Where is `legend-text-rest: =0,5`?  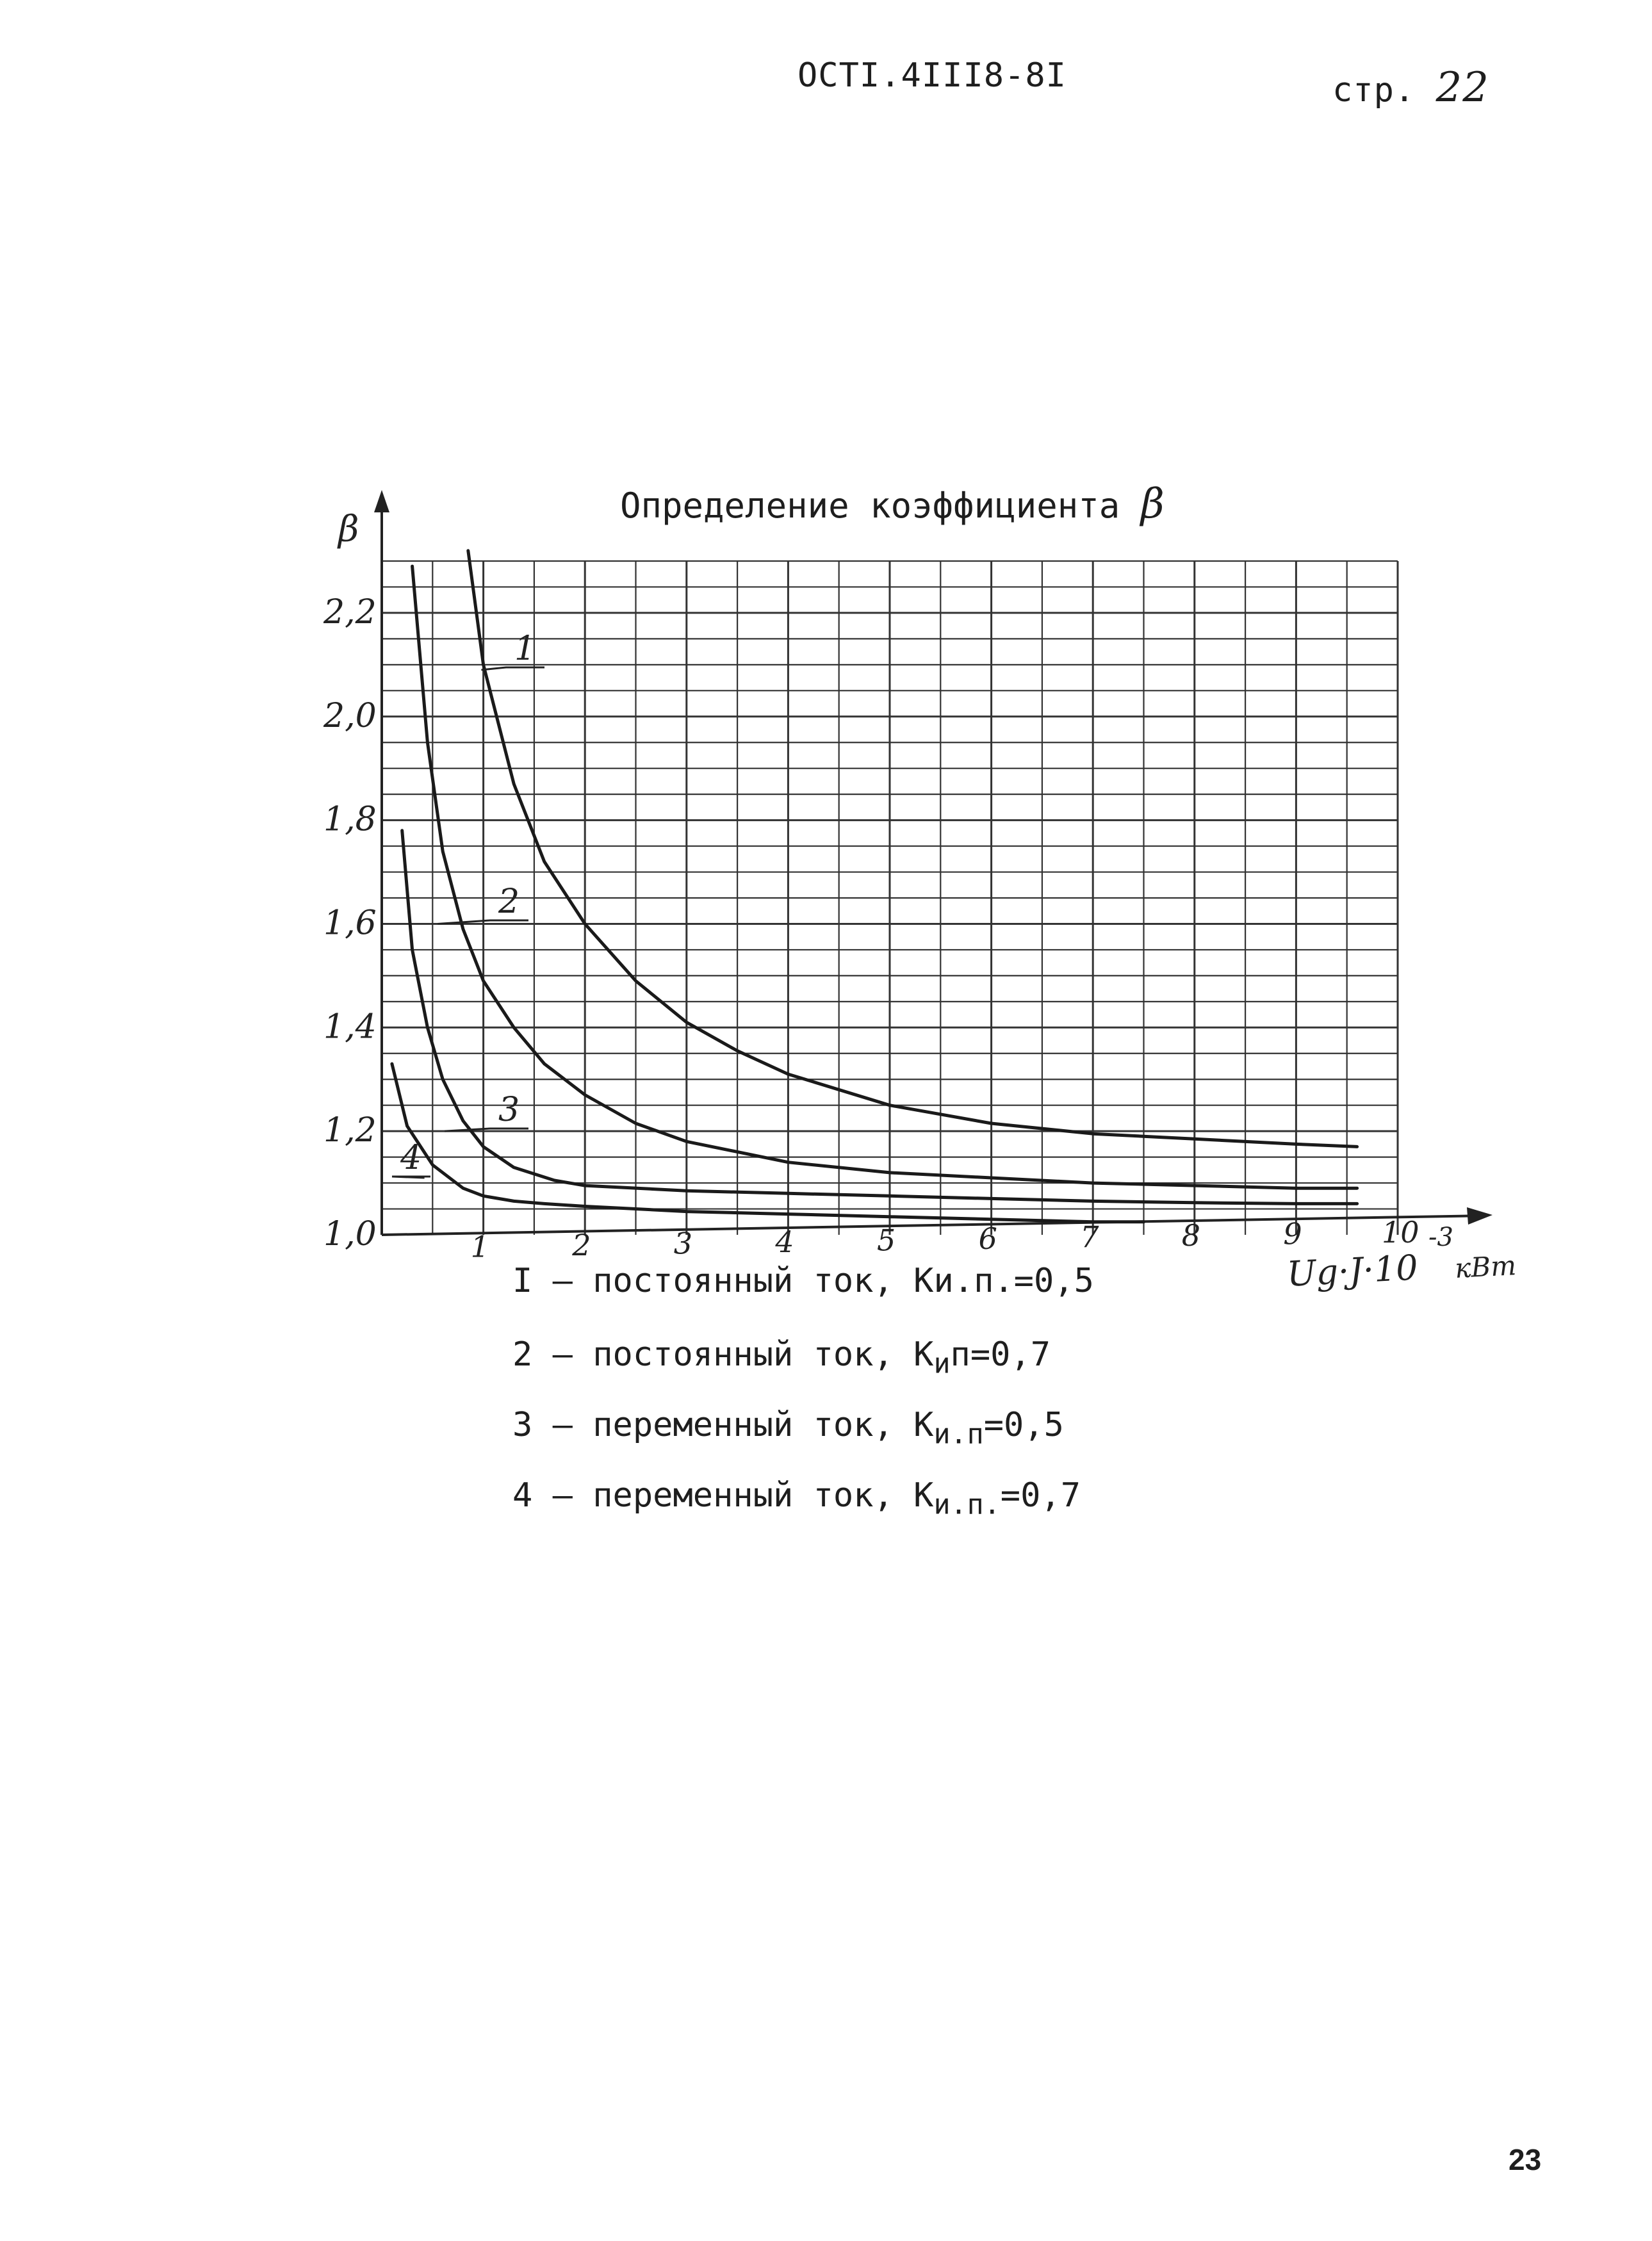
legend-text-rest: =0,5 is located at coordinates (1023, 1425).